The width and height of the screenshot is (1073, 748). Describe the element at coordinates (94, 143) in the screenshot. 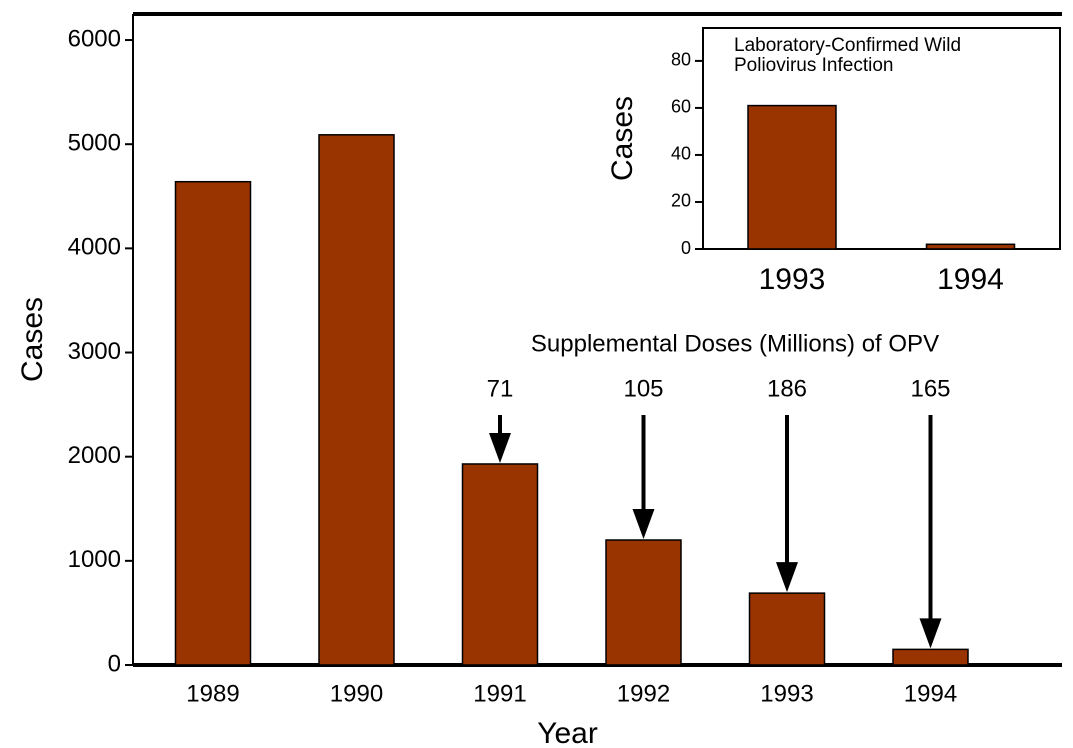

I see `y-tick-label: 5000` at that location.